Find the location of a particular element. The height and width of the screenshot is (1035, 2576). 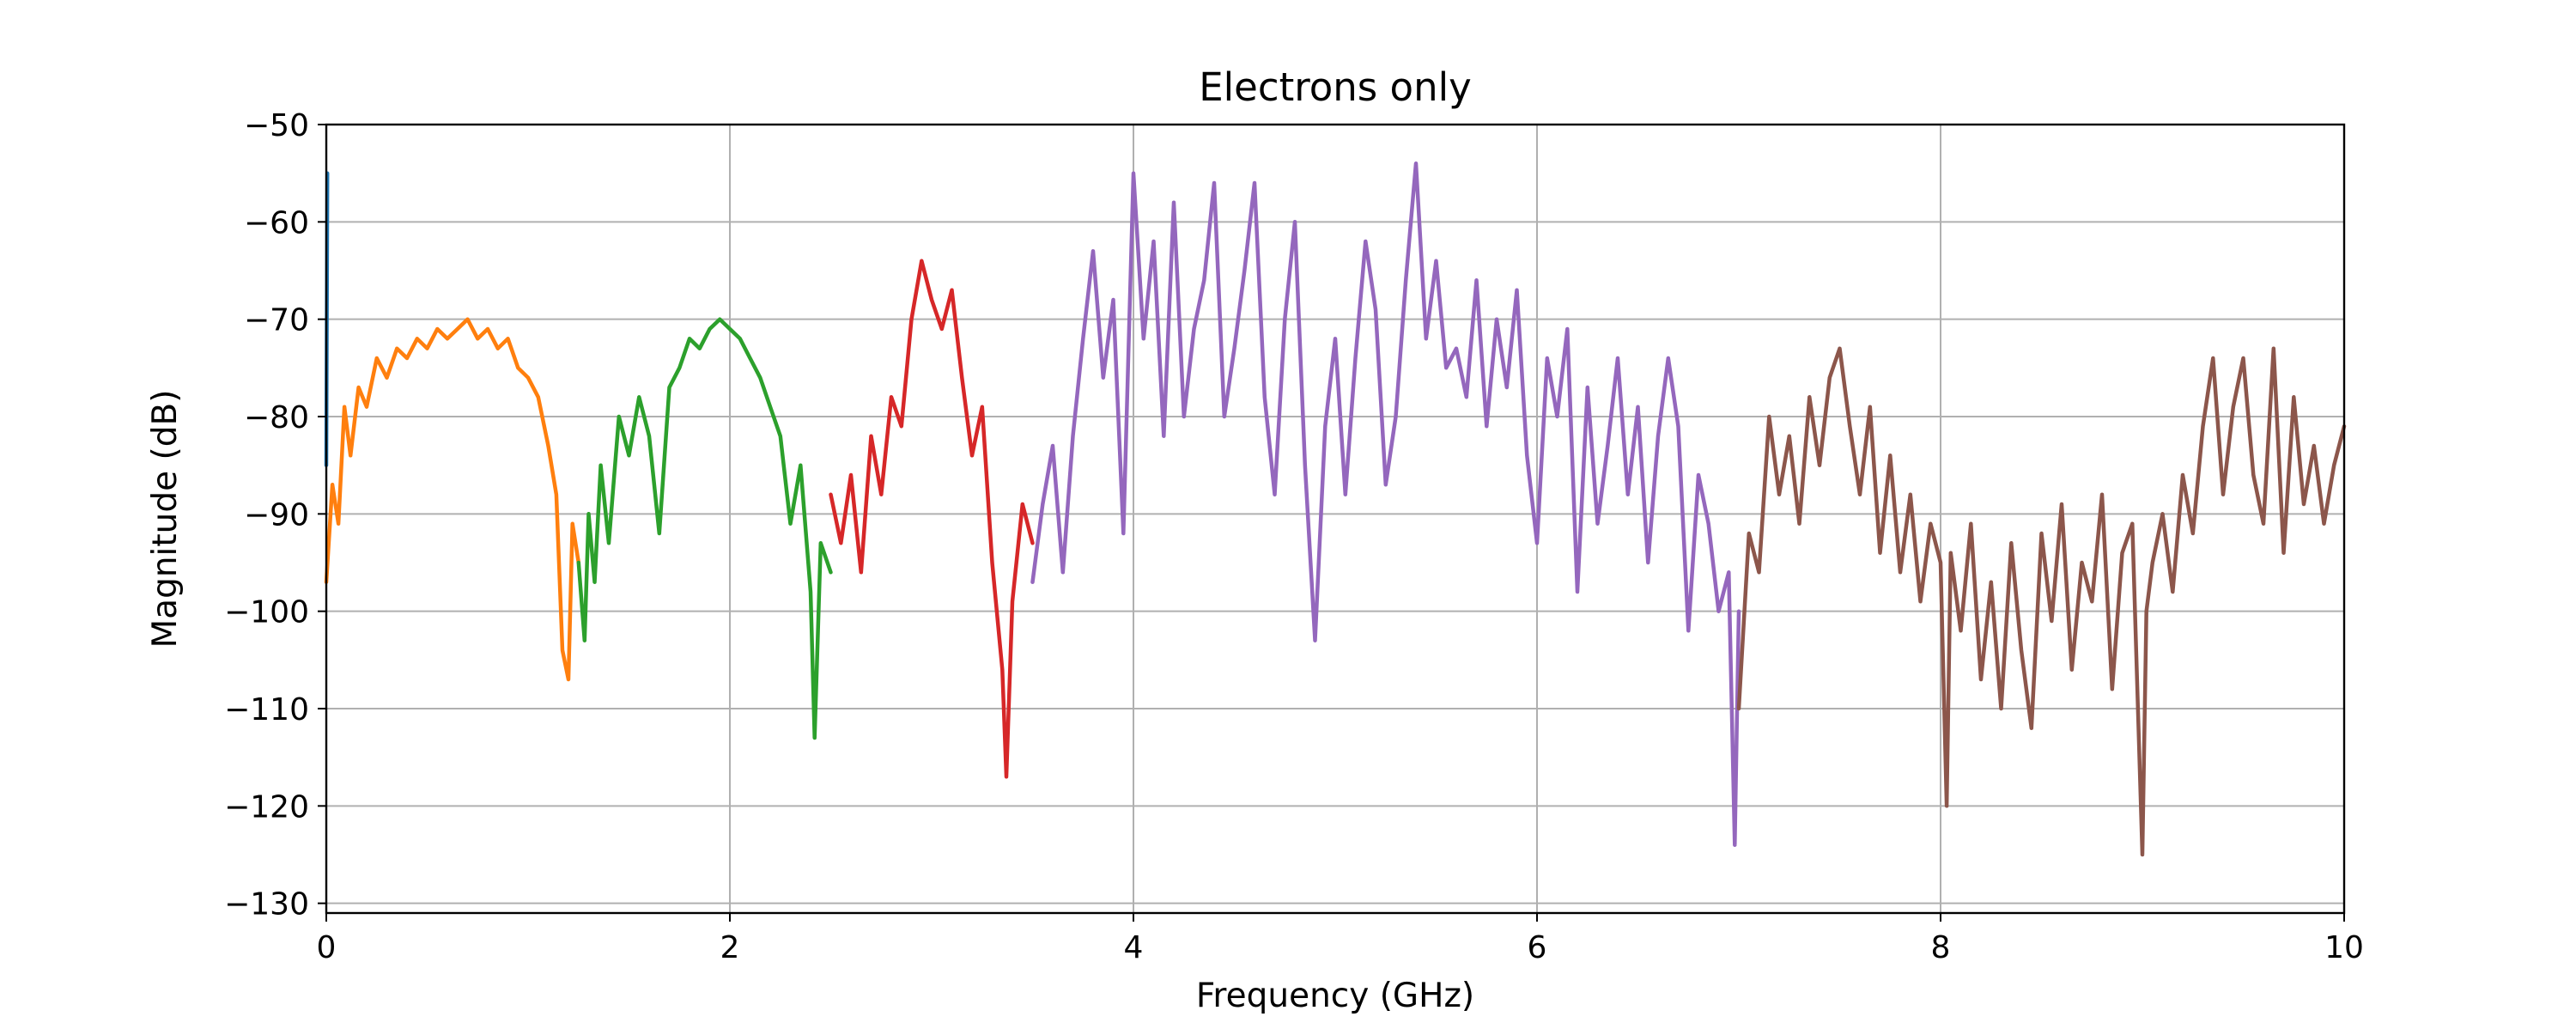

x-tick-label: 4 is located at coordinates (1134, 948).